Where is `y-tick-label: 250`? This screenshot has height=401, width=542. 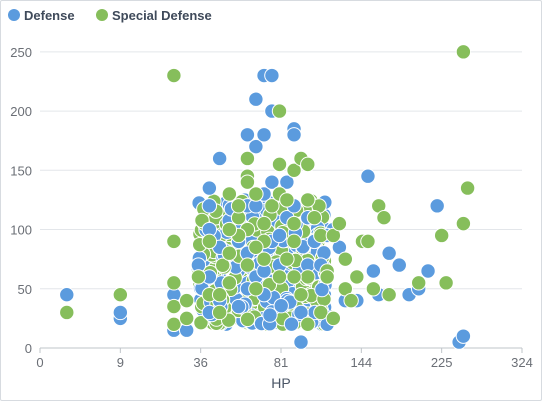
y-tick-label: 250 is located at coordinates (21, 52).